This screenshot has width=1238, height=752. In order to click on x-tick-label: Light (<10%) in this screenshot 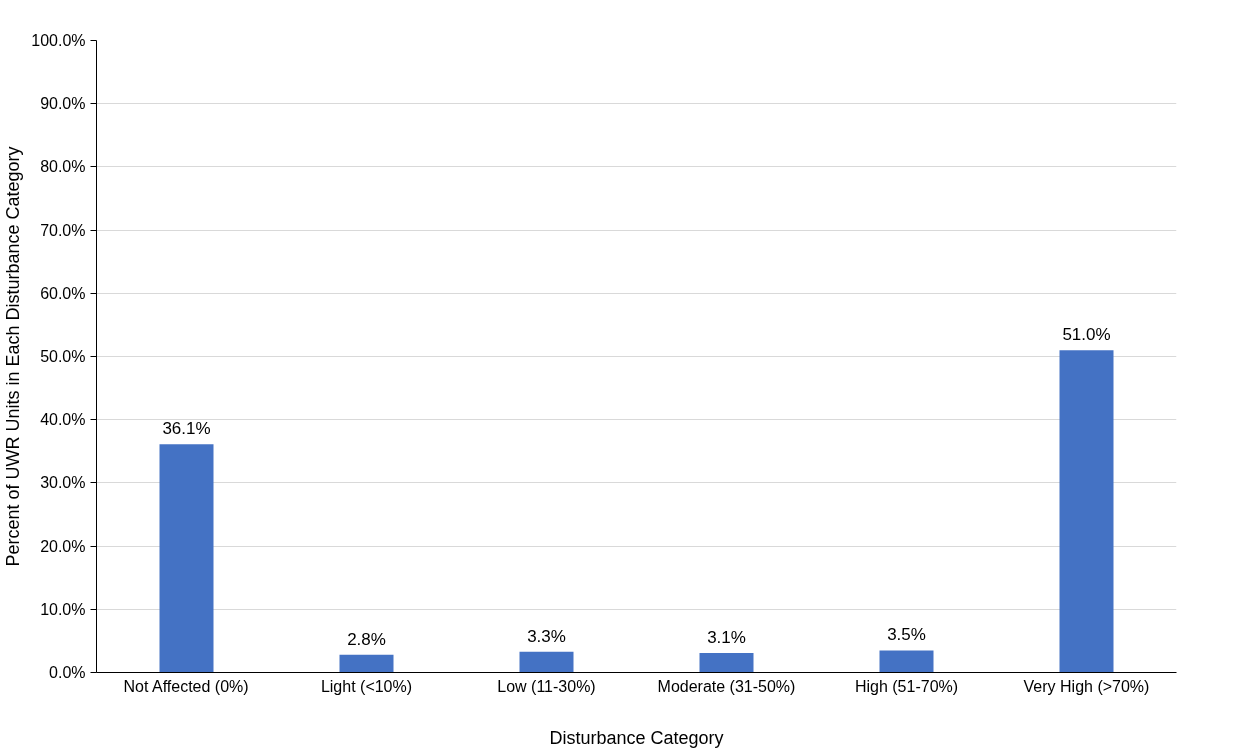, I will do `click(366, 686)`.